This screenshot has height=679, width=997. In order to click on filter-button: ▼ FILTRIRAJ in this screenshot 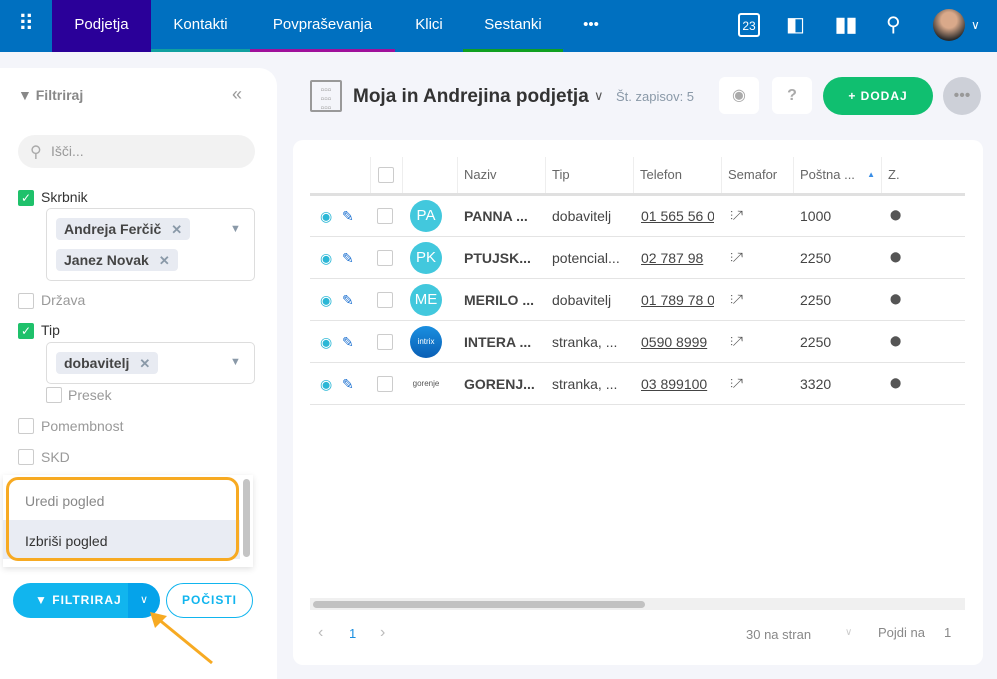, I will do `click(70, 600)`.